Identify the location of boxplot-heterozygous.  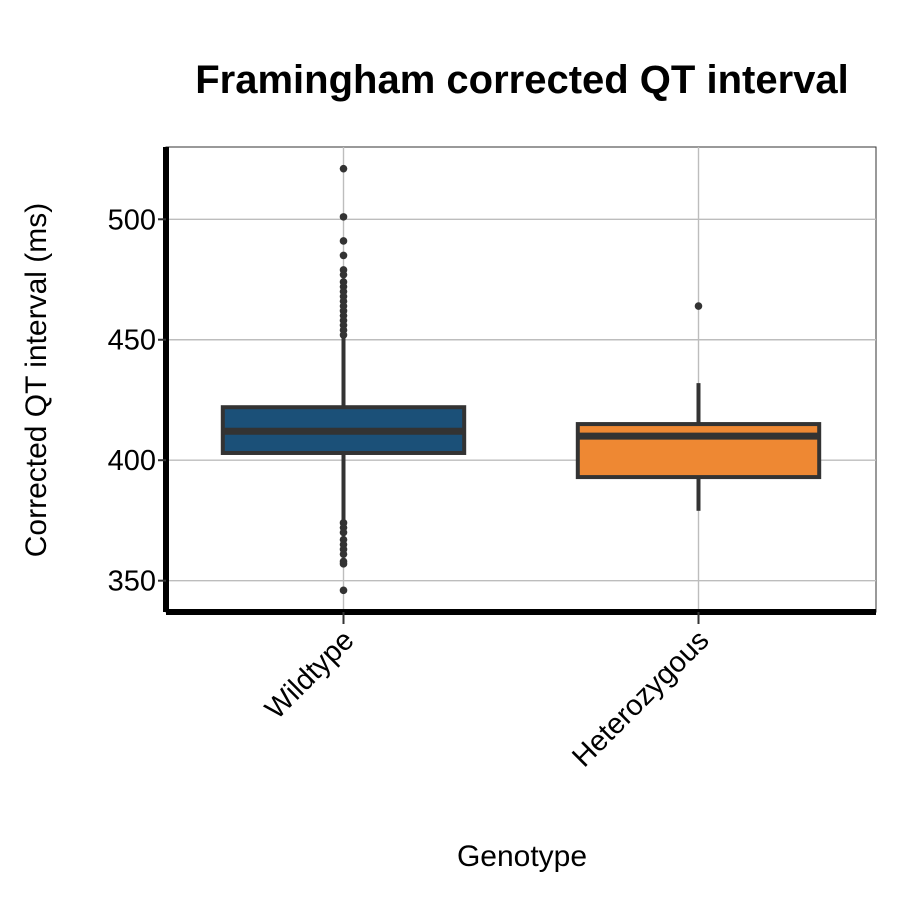
(698, 406).